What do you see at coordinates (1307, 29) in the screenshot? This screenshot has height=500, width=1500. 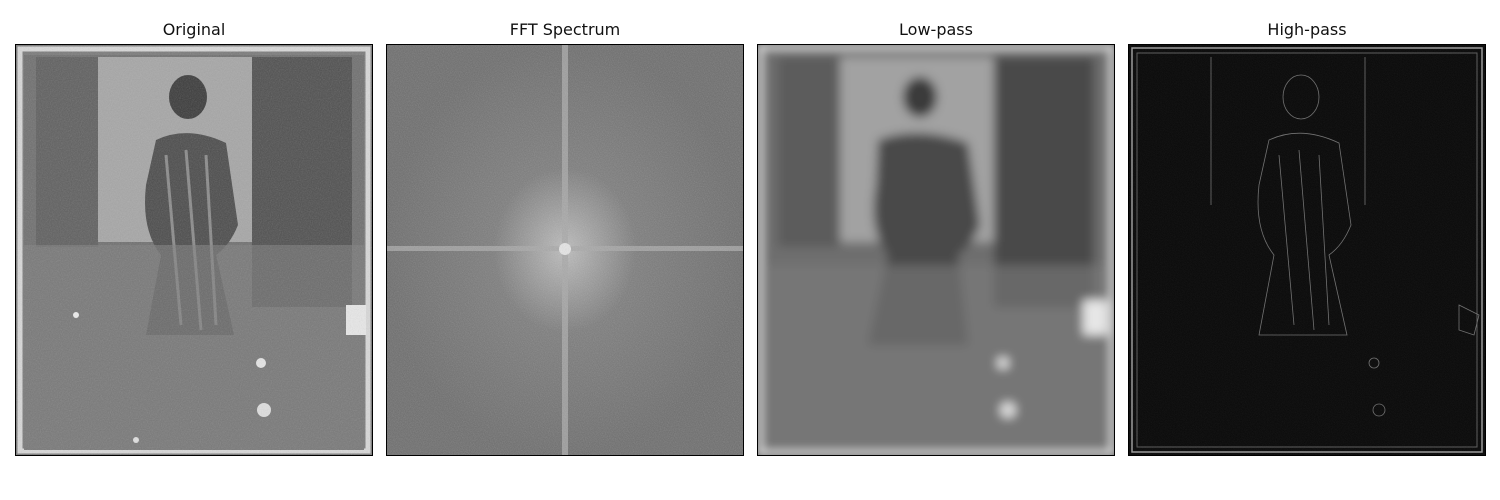 I see `panel-title: High-pass` at bounding box center [1307, 29].